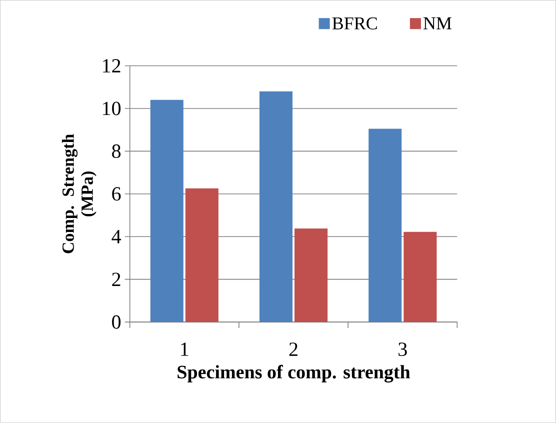  I want to click on legend-label: BFRC, so click(354, 23).